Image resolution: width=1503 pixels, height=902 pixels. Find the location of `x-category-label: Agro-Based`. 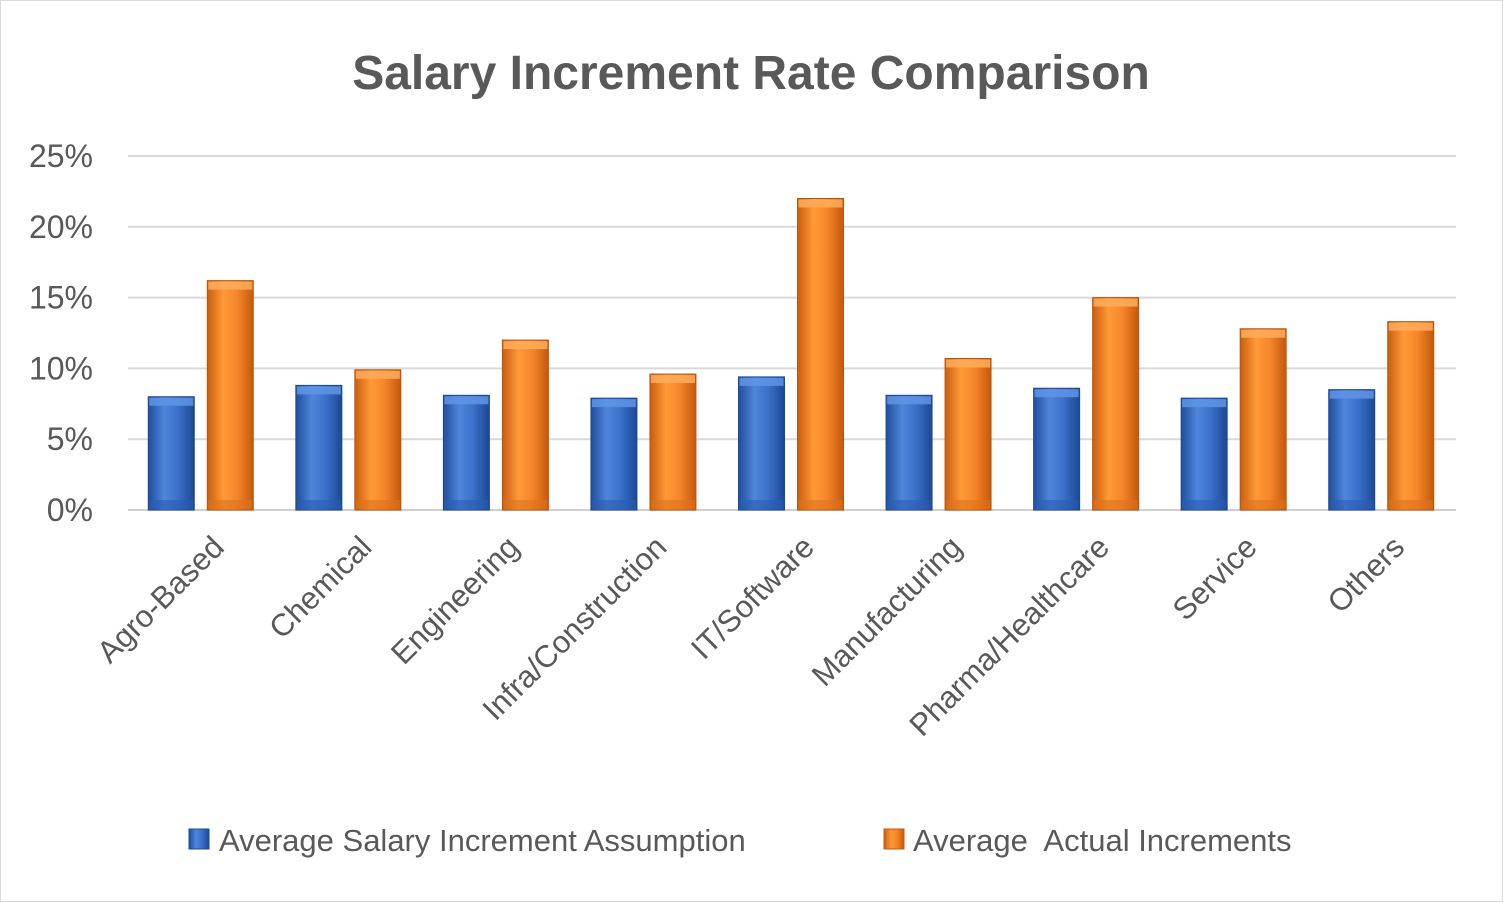

x-category-label: Agro-Based is located at coordinates (160, 599).